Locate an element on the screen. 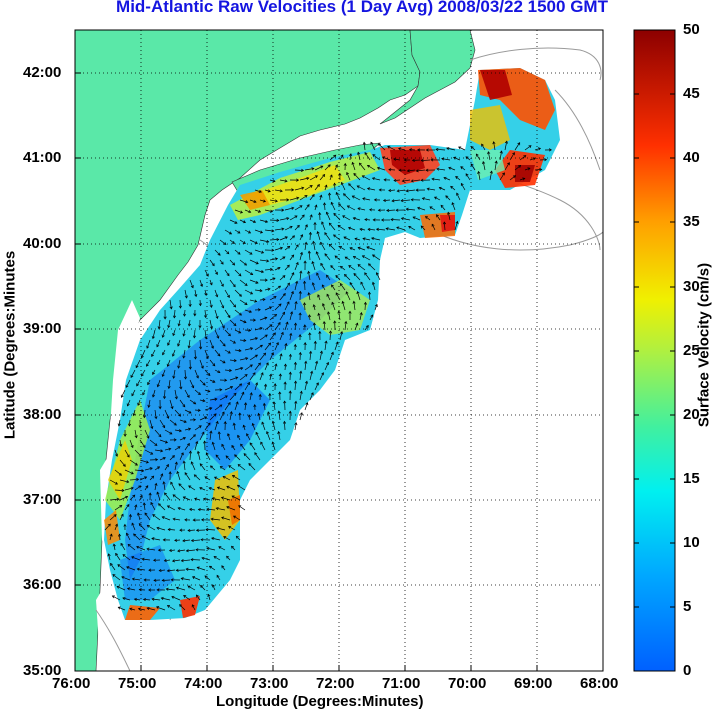 Image resolution: width=724 pixels, height=714 pixels. colorbar-tick-label: 5 is located at coordinates (687, 606).